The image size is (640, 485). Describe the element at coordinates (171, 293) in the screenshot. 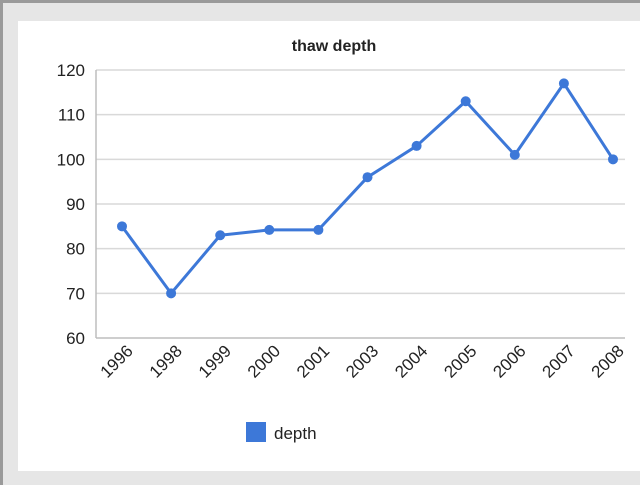

I see `data-point-1998` at that location.